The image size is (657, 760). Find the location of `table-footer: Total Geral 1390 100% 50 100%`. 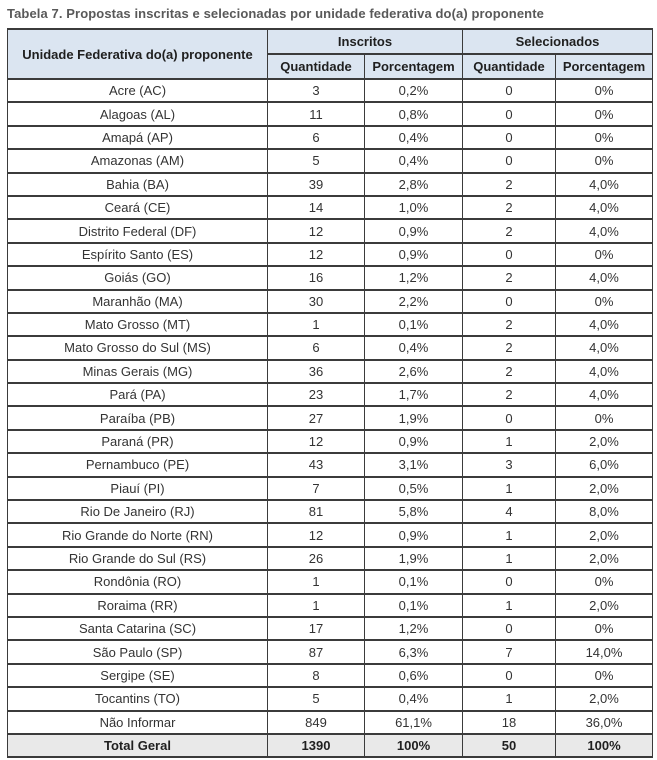

table-footer: Total Geral 1390 100% 50 100% is located at coordinates (330, 745).